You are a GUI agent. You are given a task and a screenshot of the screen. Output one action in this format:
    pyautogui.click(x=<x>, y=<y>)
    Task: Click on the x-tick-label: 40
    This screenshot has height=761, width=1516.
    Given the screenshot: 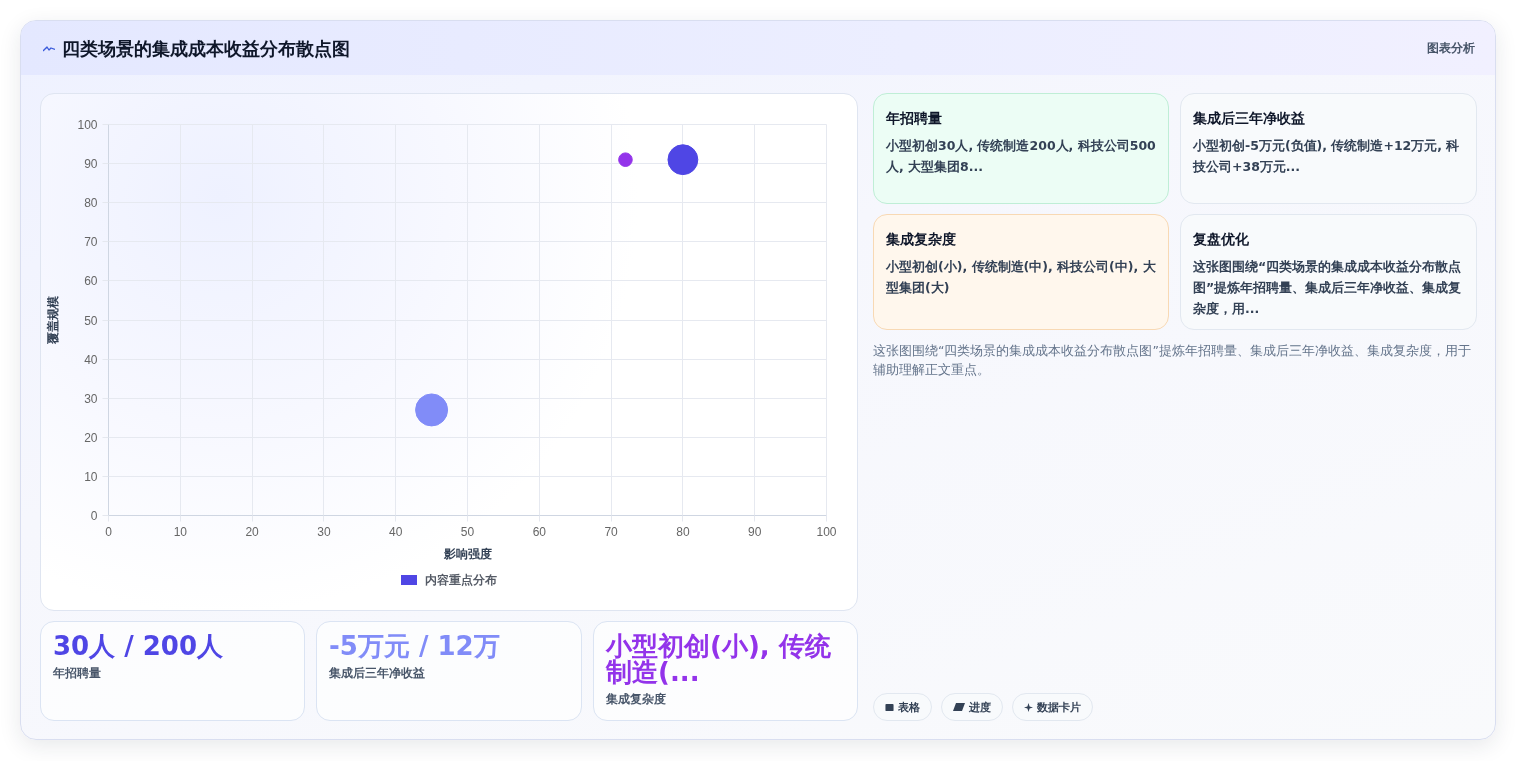 What is the action you would take?
    pyautogui.click(x=396, y=531)
    